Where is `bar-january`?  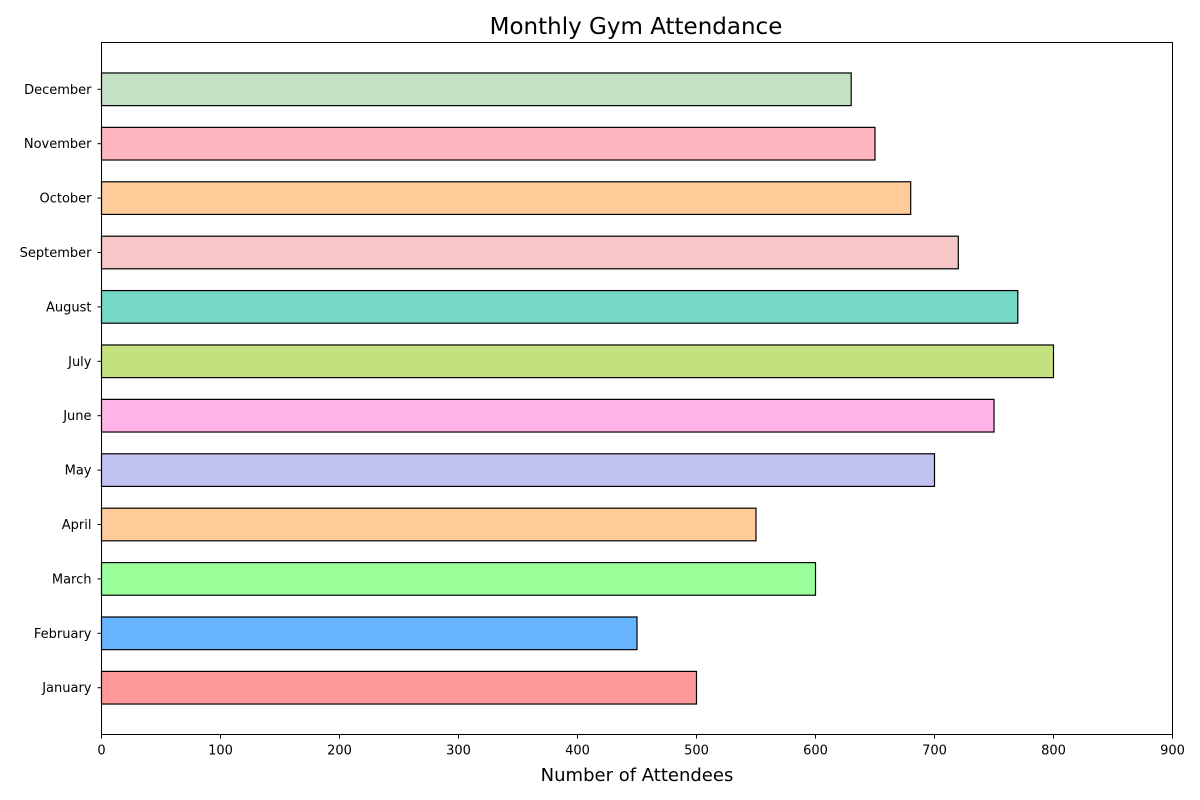
bar-january is located at coordinates (399, 687).